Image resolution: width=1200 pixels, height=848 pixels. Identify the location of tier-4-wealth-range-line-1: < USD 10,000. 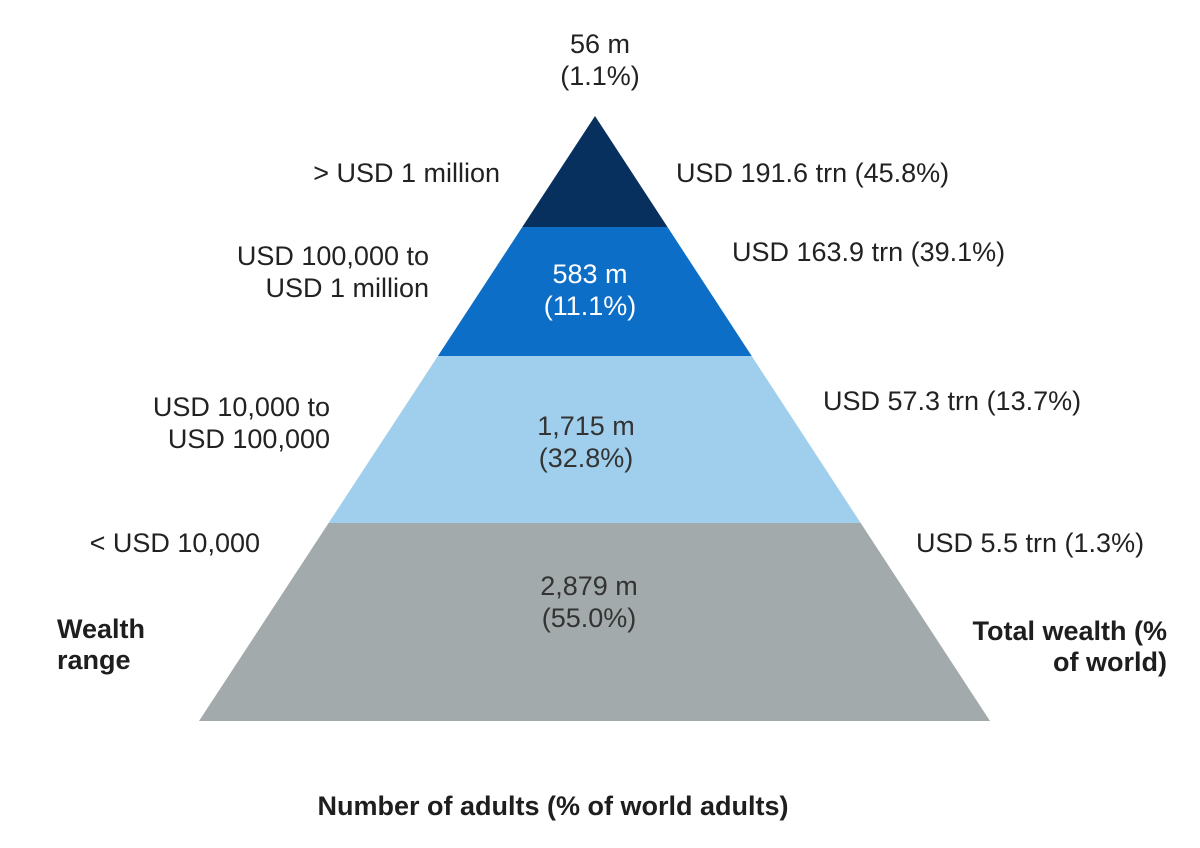
(174, 543).